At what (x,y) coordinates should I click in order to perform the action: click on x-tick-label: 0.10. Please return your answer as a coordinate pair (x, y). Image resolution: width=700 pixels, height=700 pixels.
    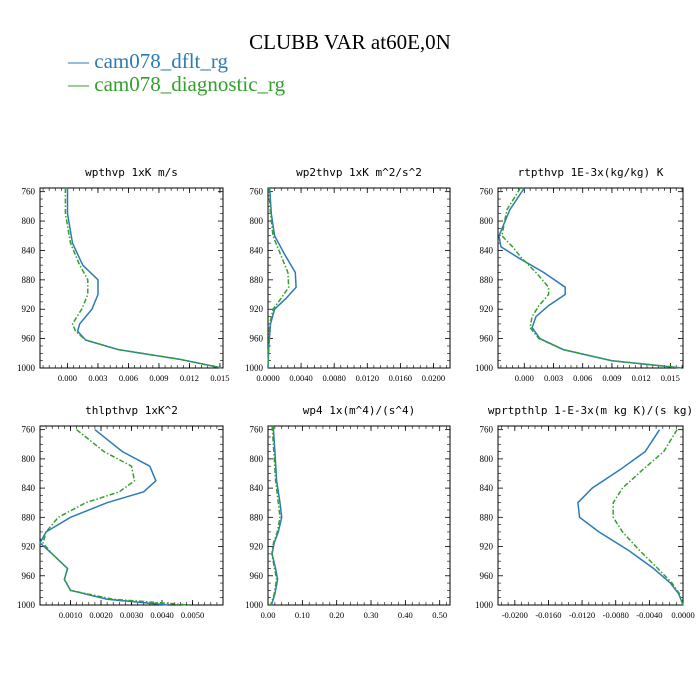
    Looking at the image, I should click on (302, 615).